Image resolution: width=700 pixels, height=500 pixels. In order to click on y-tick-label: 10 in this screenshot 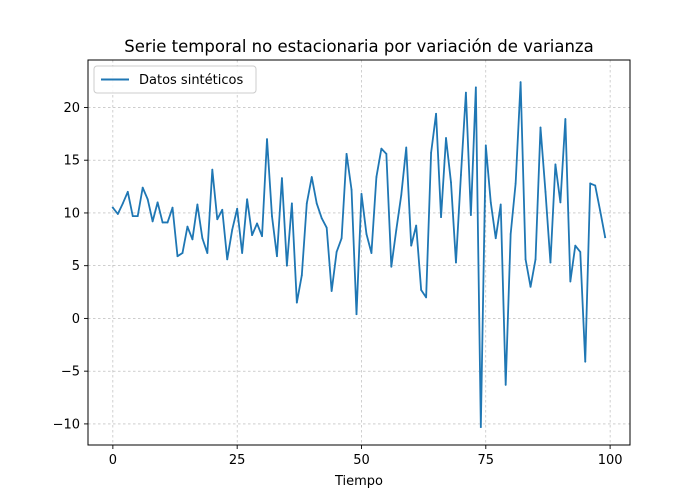, I will do `click(71, 213)`.